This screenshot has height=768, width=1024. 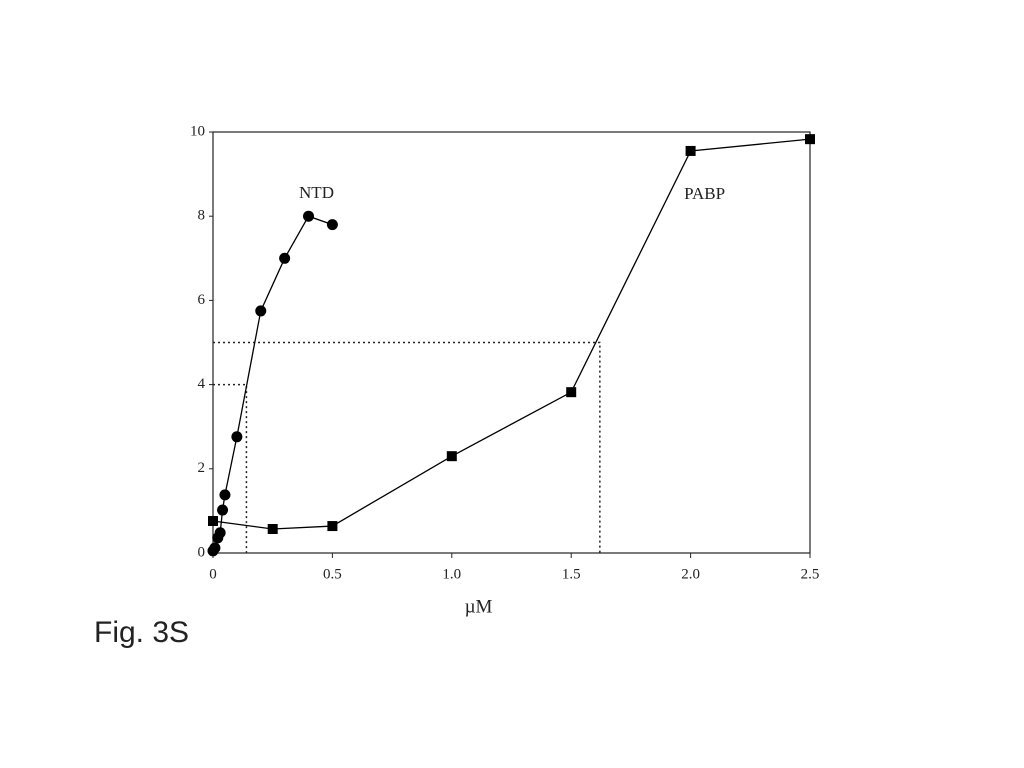 What do you see at coordinates (810, 574) in the screenshot?
I see `x-tick-label: 2.5` at bounding box center [810, 574].